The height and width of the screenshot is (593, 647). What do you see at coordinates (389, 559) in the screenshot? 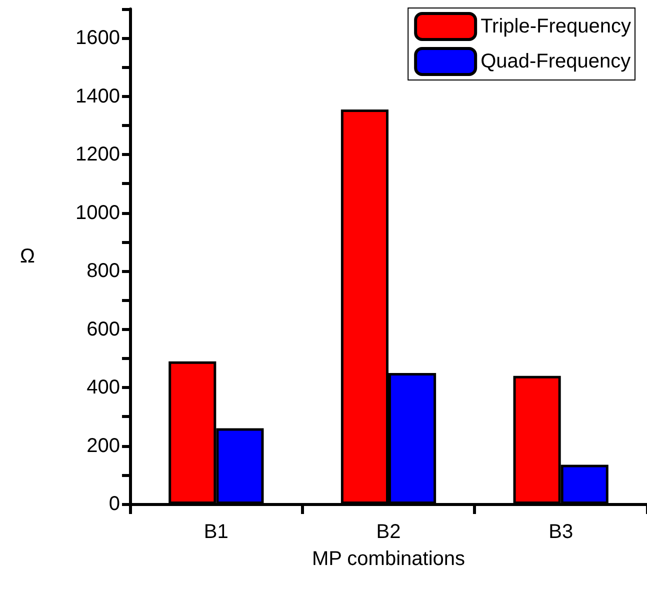
I see `x-axis-title: MP combinations` at bounding box center [389, 559].